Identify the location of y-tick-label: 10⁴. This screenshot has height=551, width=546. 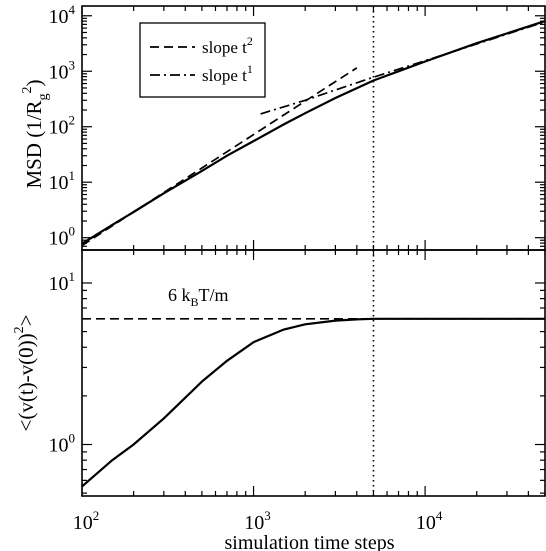
(62, 15).